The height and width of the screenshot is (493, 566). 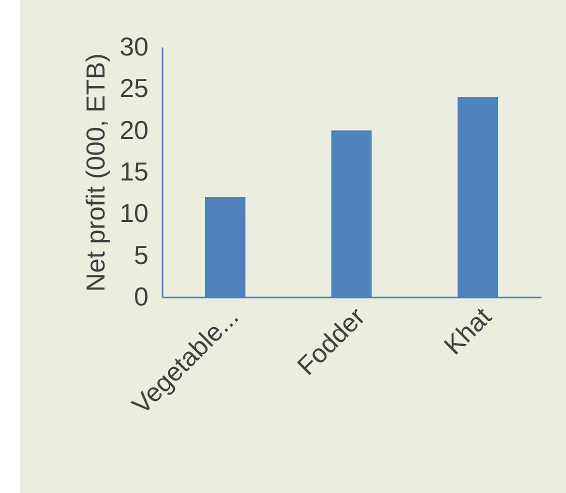 What do you see at coordinates (134, 213) in the screenshot?
I see `y-tick-label: 10` at bounding box center [134, 213].